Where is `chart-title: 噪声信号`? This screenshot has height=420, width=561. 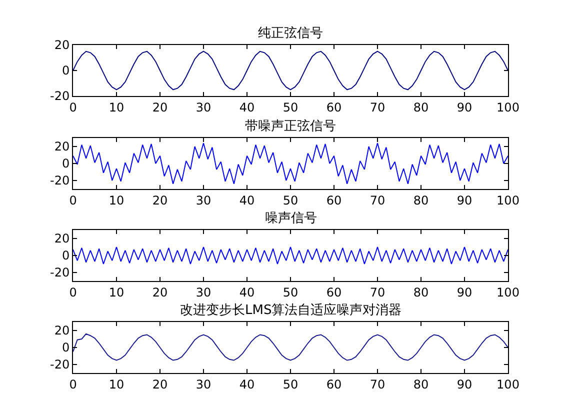 chart-title: 噪声信号 is located at coordinates (291, 218).